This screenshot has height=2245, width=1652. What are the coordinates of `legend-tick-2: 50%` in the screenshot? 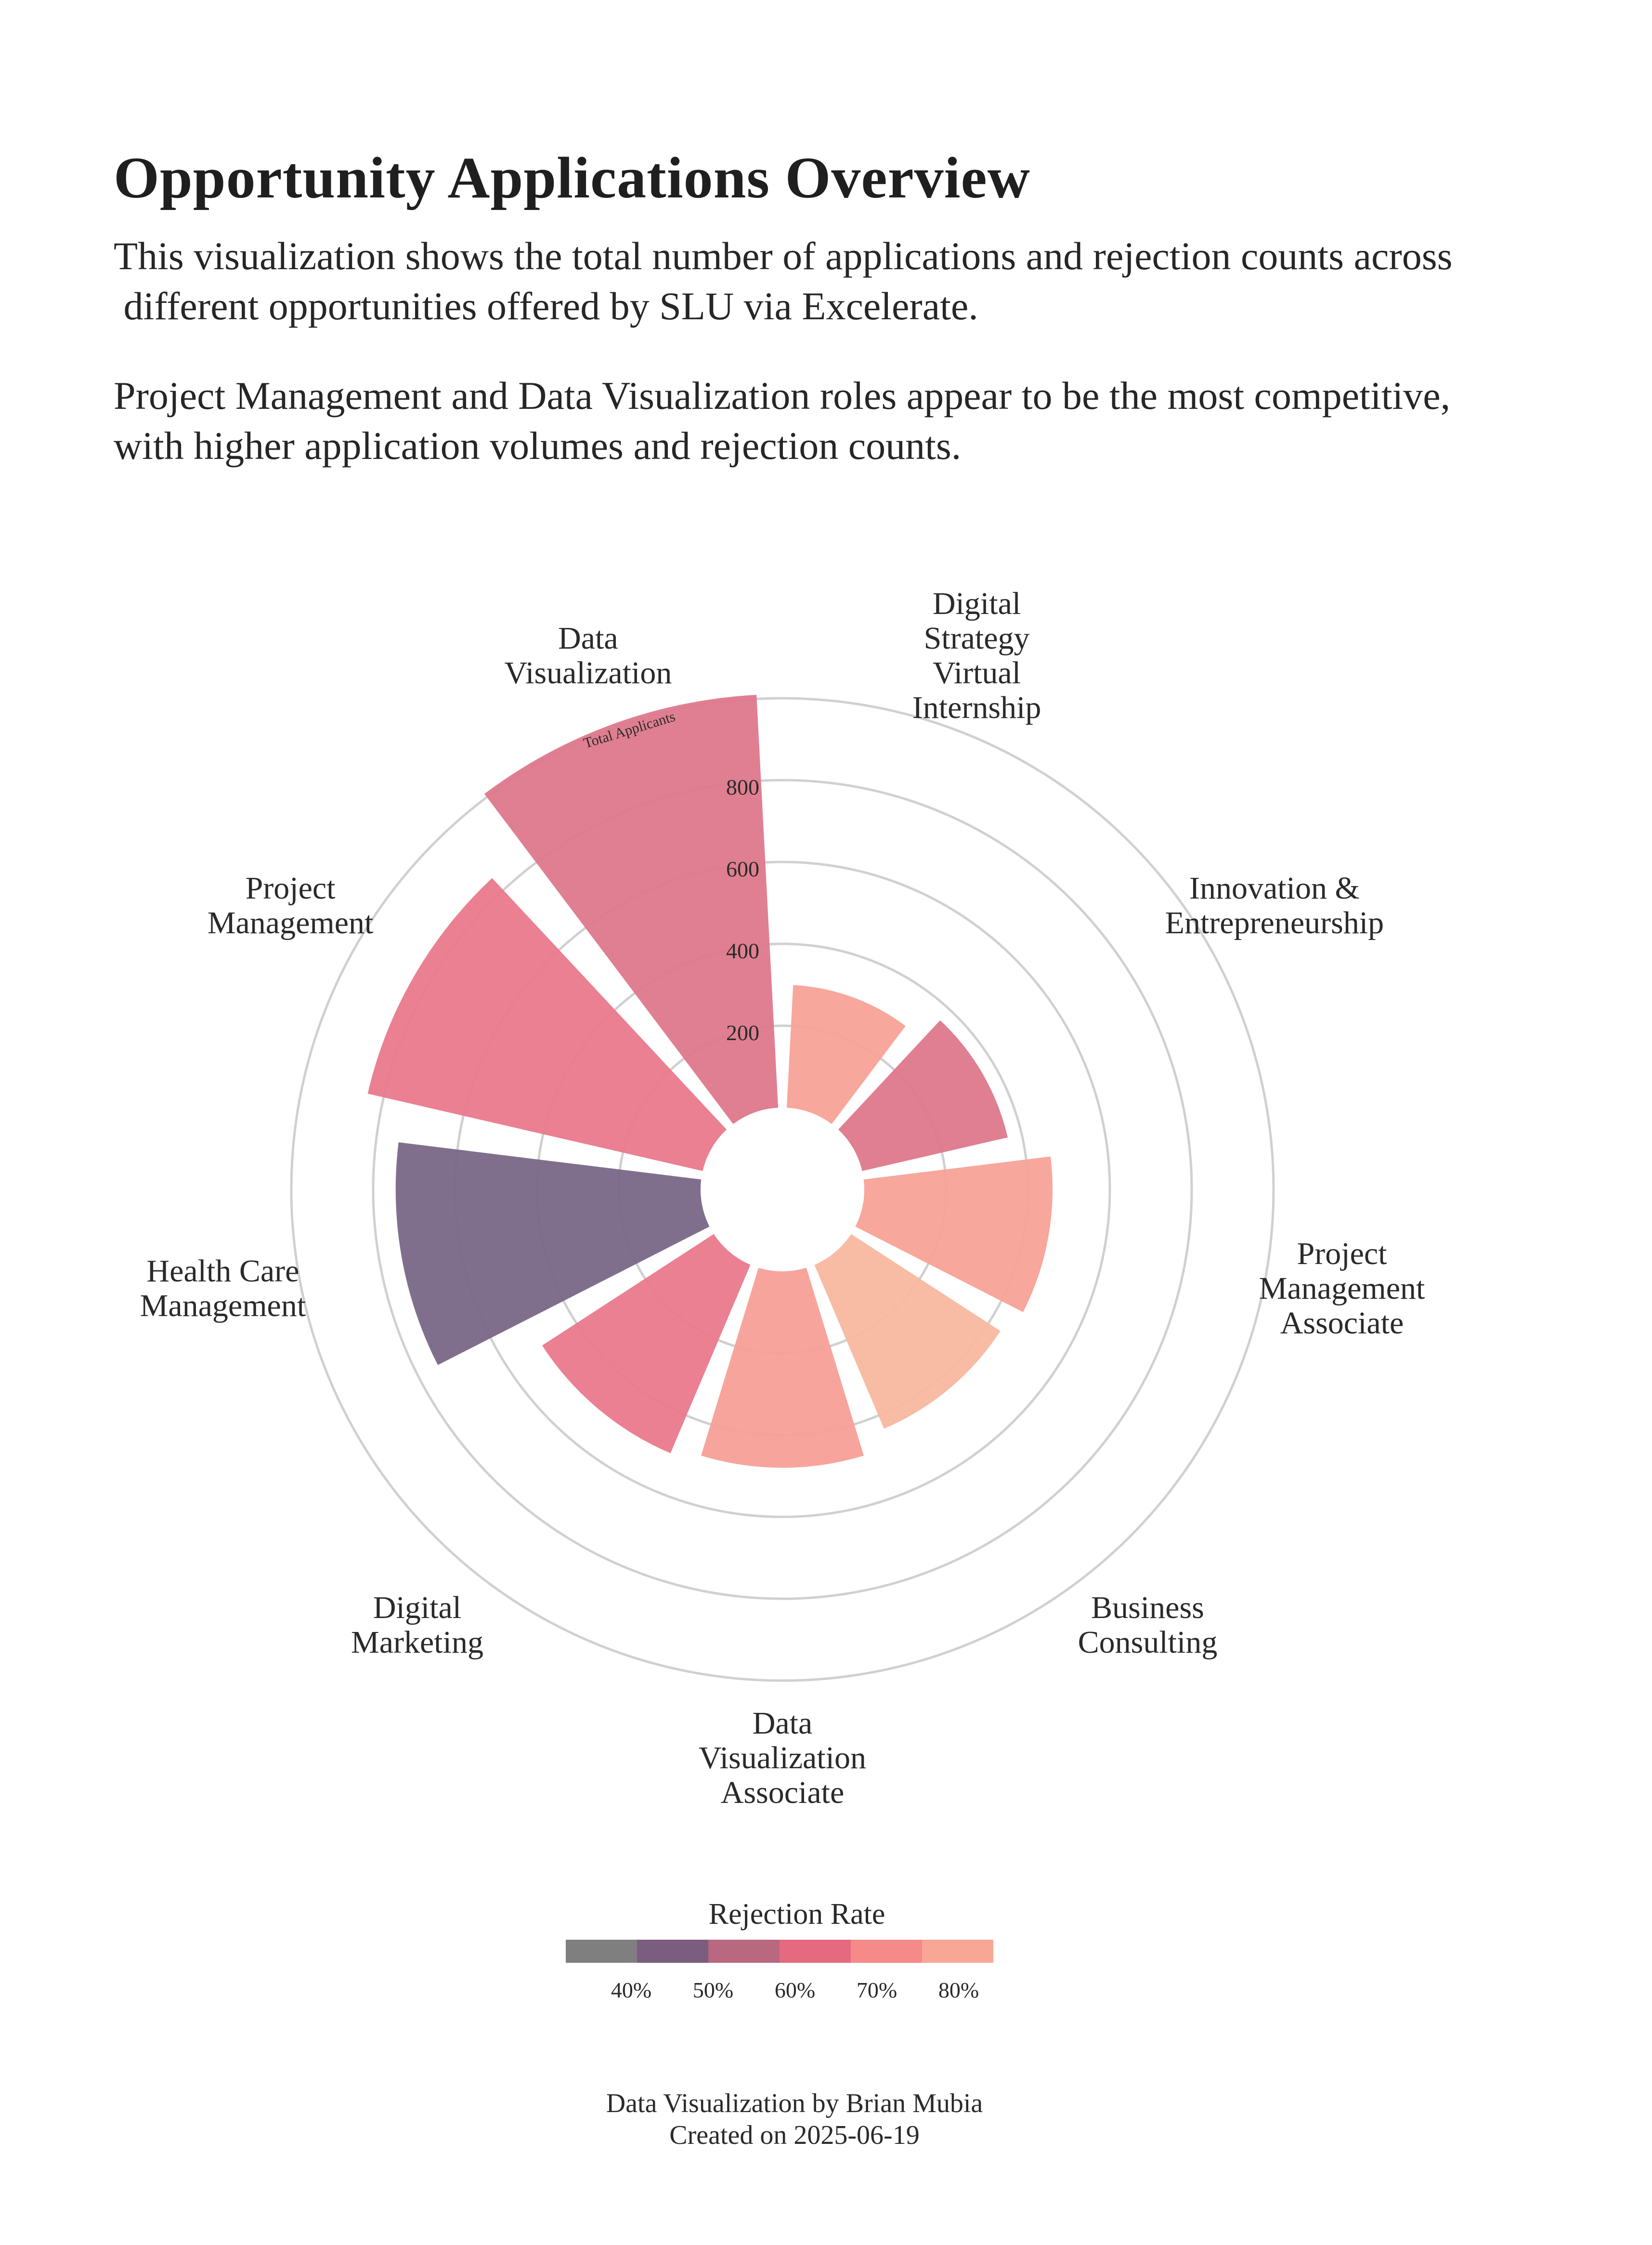 It's located at (713, 1990).